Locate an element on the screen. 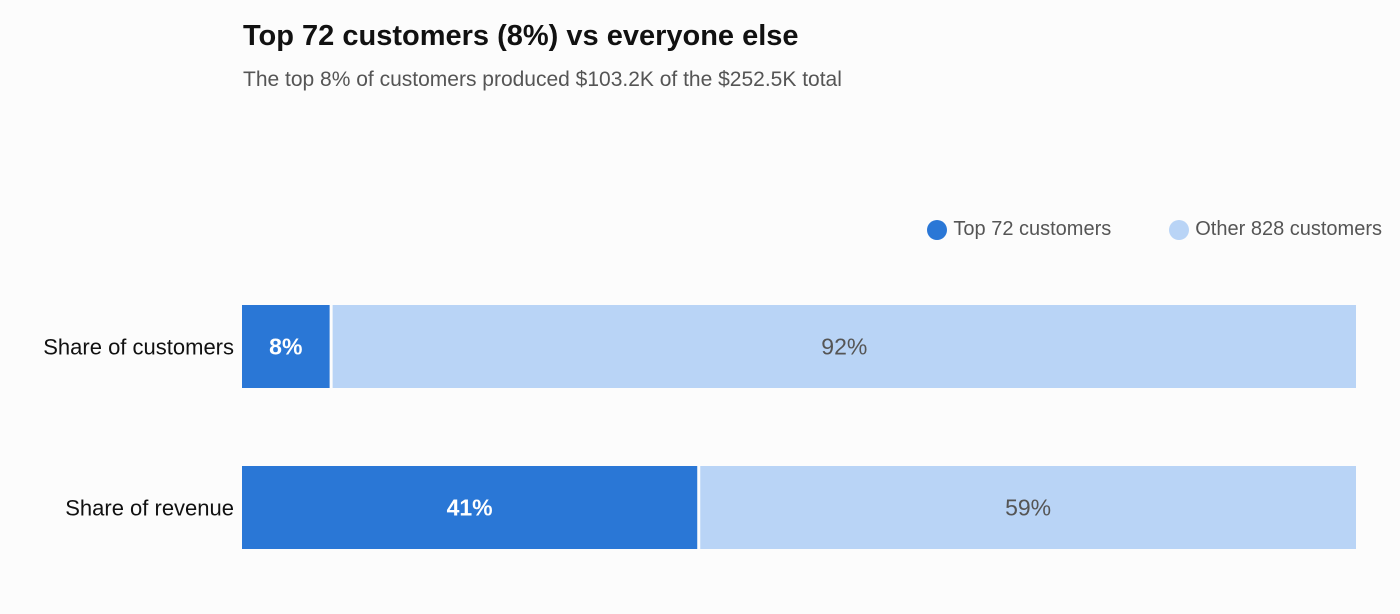 Image resolution: width=1400 pixels, height=614 pixels. data-label-share-of-revenue-series-0: 41% is located at coordinates (470, 508).